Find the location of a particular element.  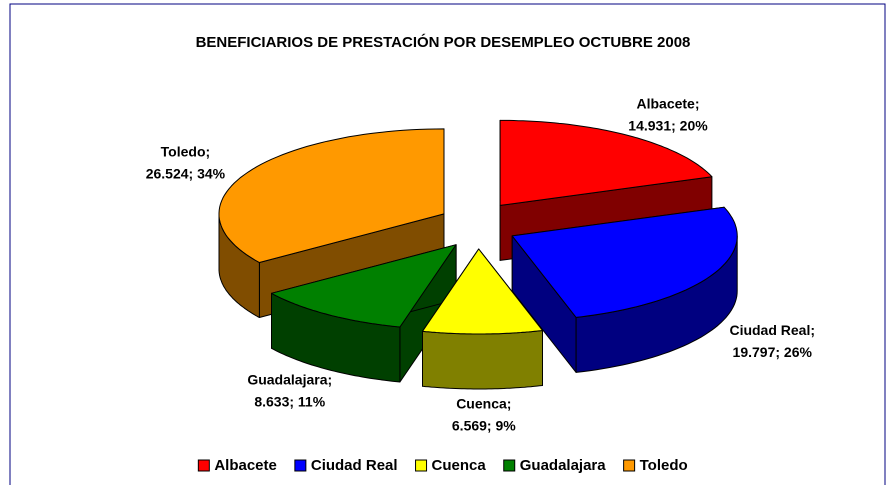

data-label: Guadalajara; is located at coordinates (289, 380).